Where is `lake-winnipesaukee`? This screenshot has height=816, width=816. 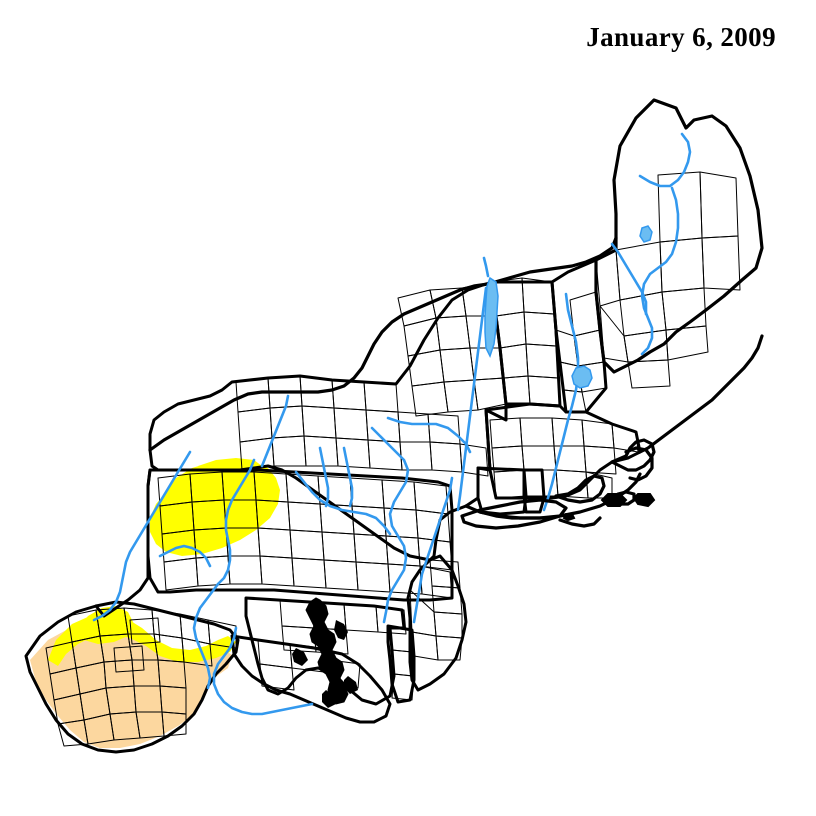 lake-winnipesaukee is located at coordinates (582, 377).